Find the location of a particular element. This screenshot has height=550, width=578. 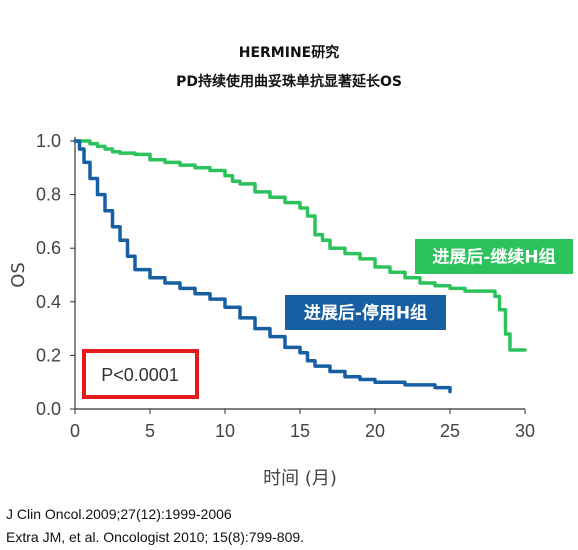

x-tick-label: 5 is located at coordinates (150, 431).